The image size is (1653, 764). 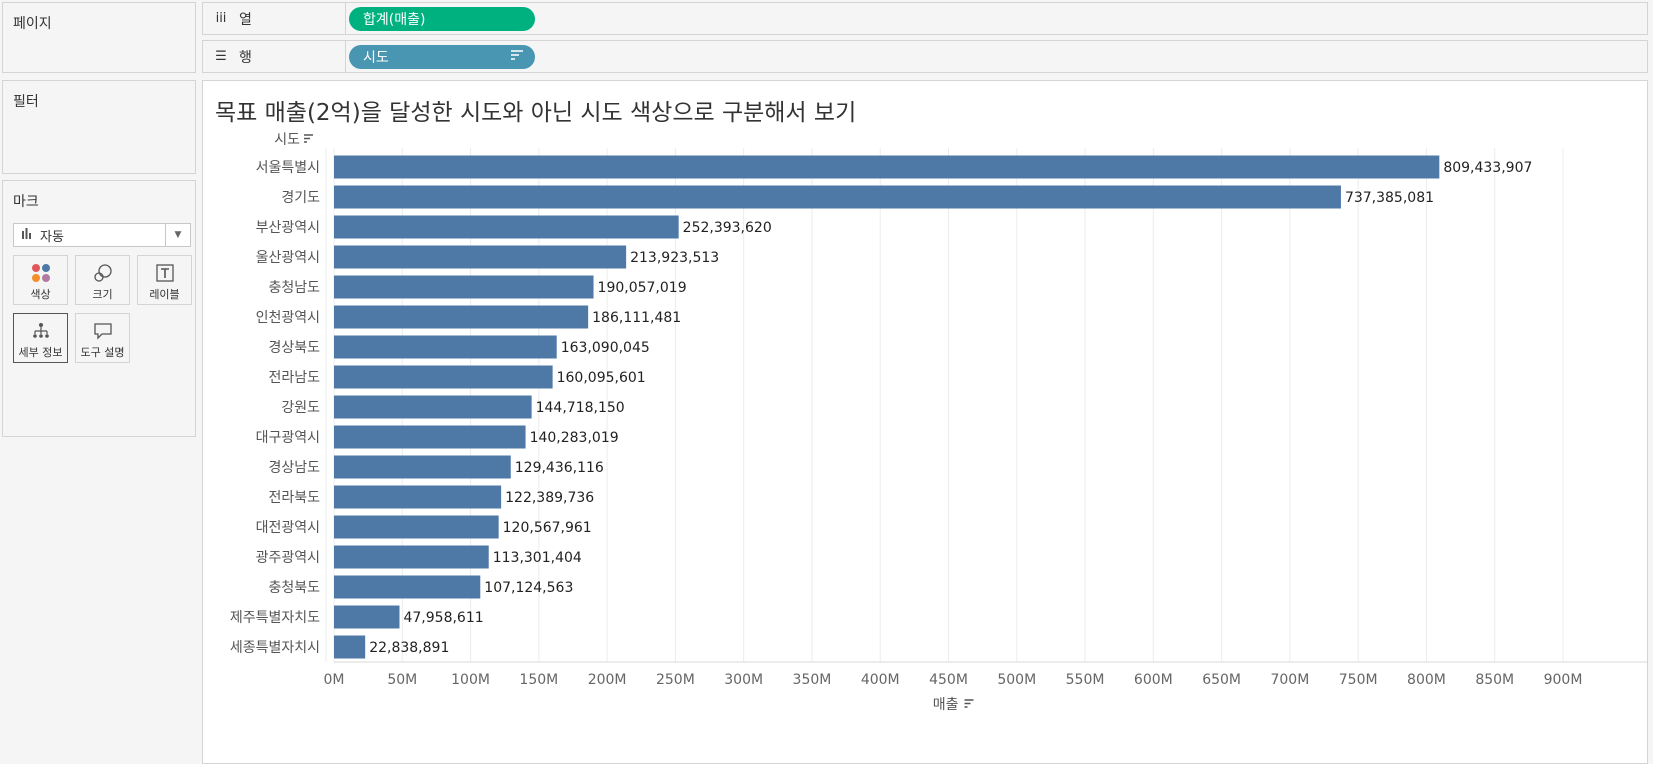 I want to click on sort-descending-icon, so click(x=517, y=56).